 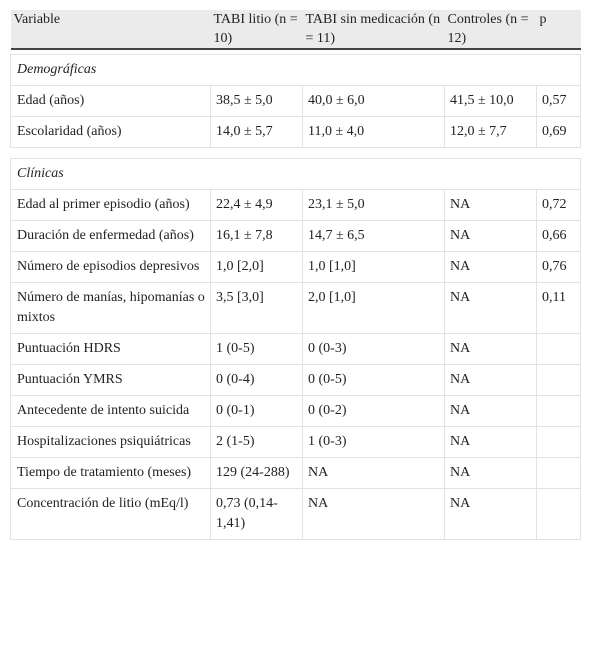 What do you see at coordinates (256, 308) in the screenshot?
I see `cell: 3,5 [3,0]` at bounding box center [256, 308].